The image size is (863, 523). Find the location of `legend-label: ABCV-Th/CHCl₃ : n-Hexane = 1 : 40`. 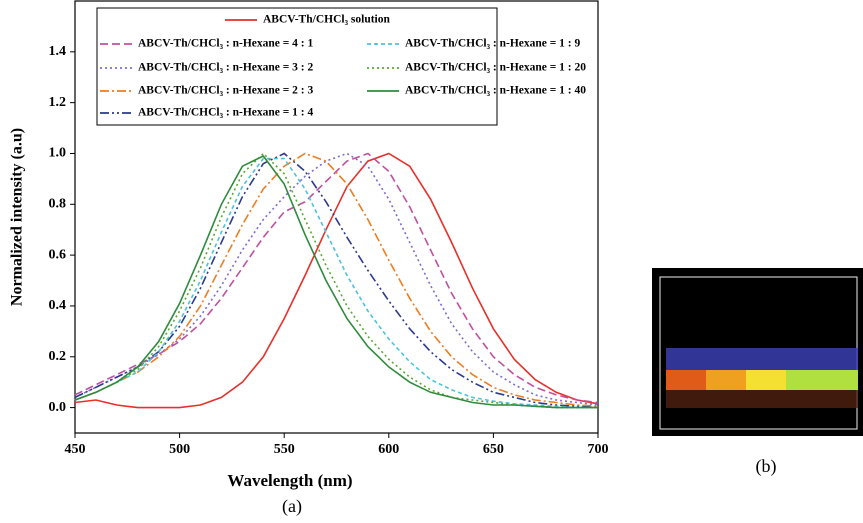

legend-label: ABCV-Th/CHCl₃ : n-Hexane = 1 : 40 is located at coordinates (495, 91).